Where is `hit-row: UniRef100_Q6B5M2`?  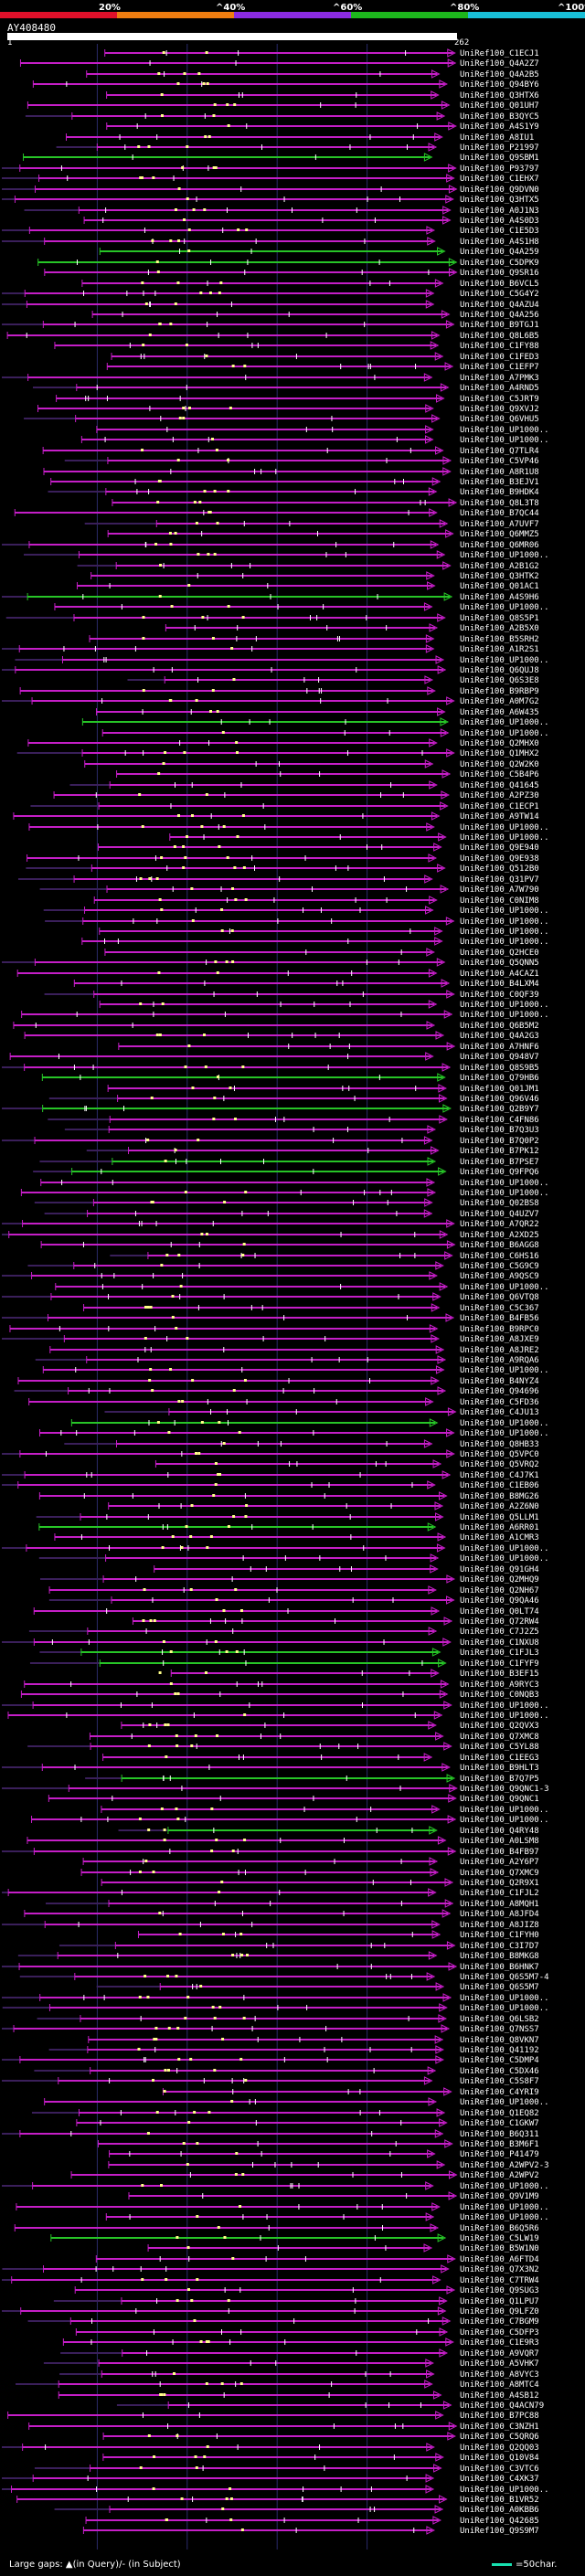
hit-row: UniRef100_Q6B5M2 is located at coordinates (276, 1026).